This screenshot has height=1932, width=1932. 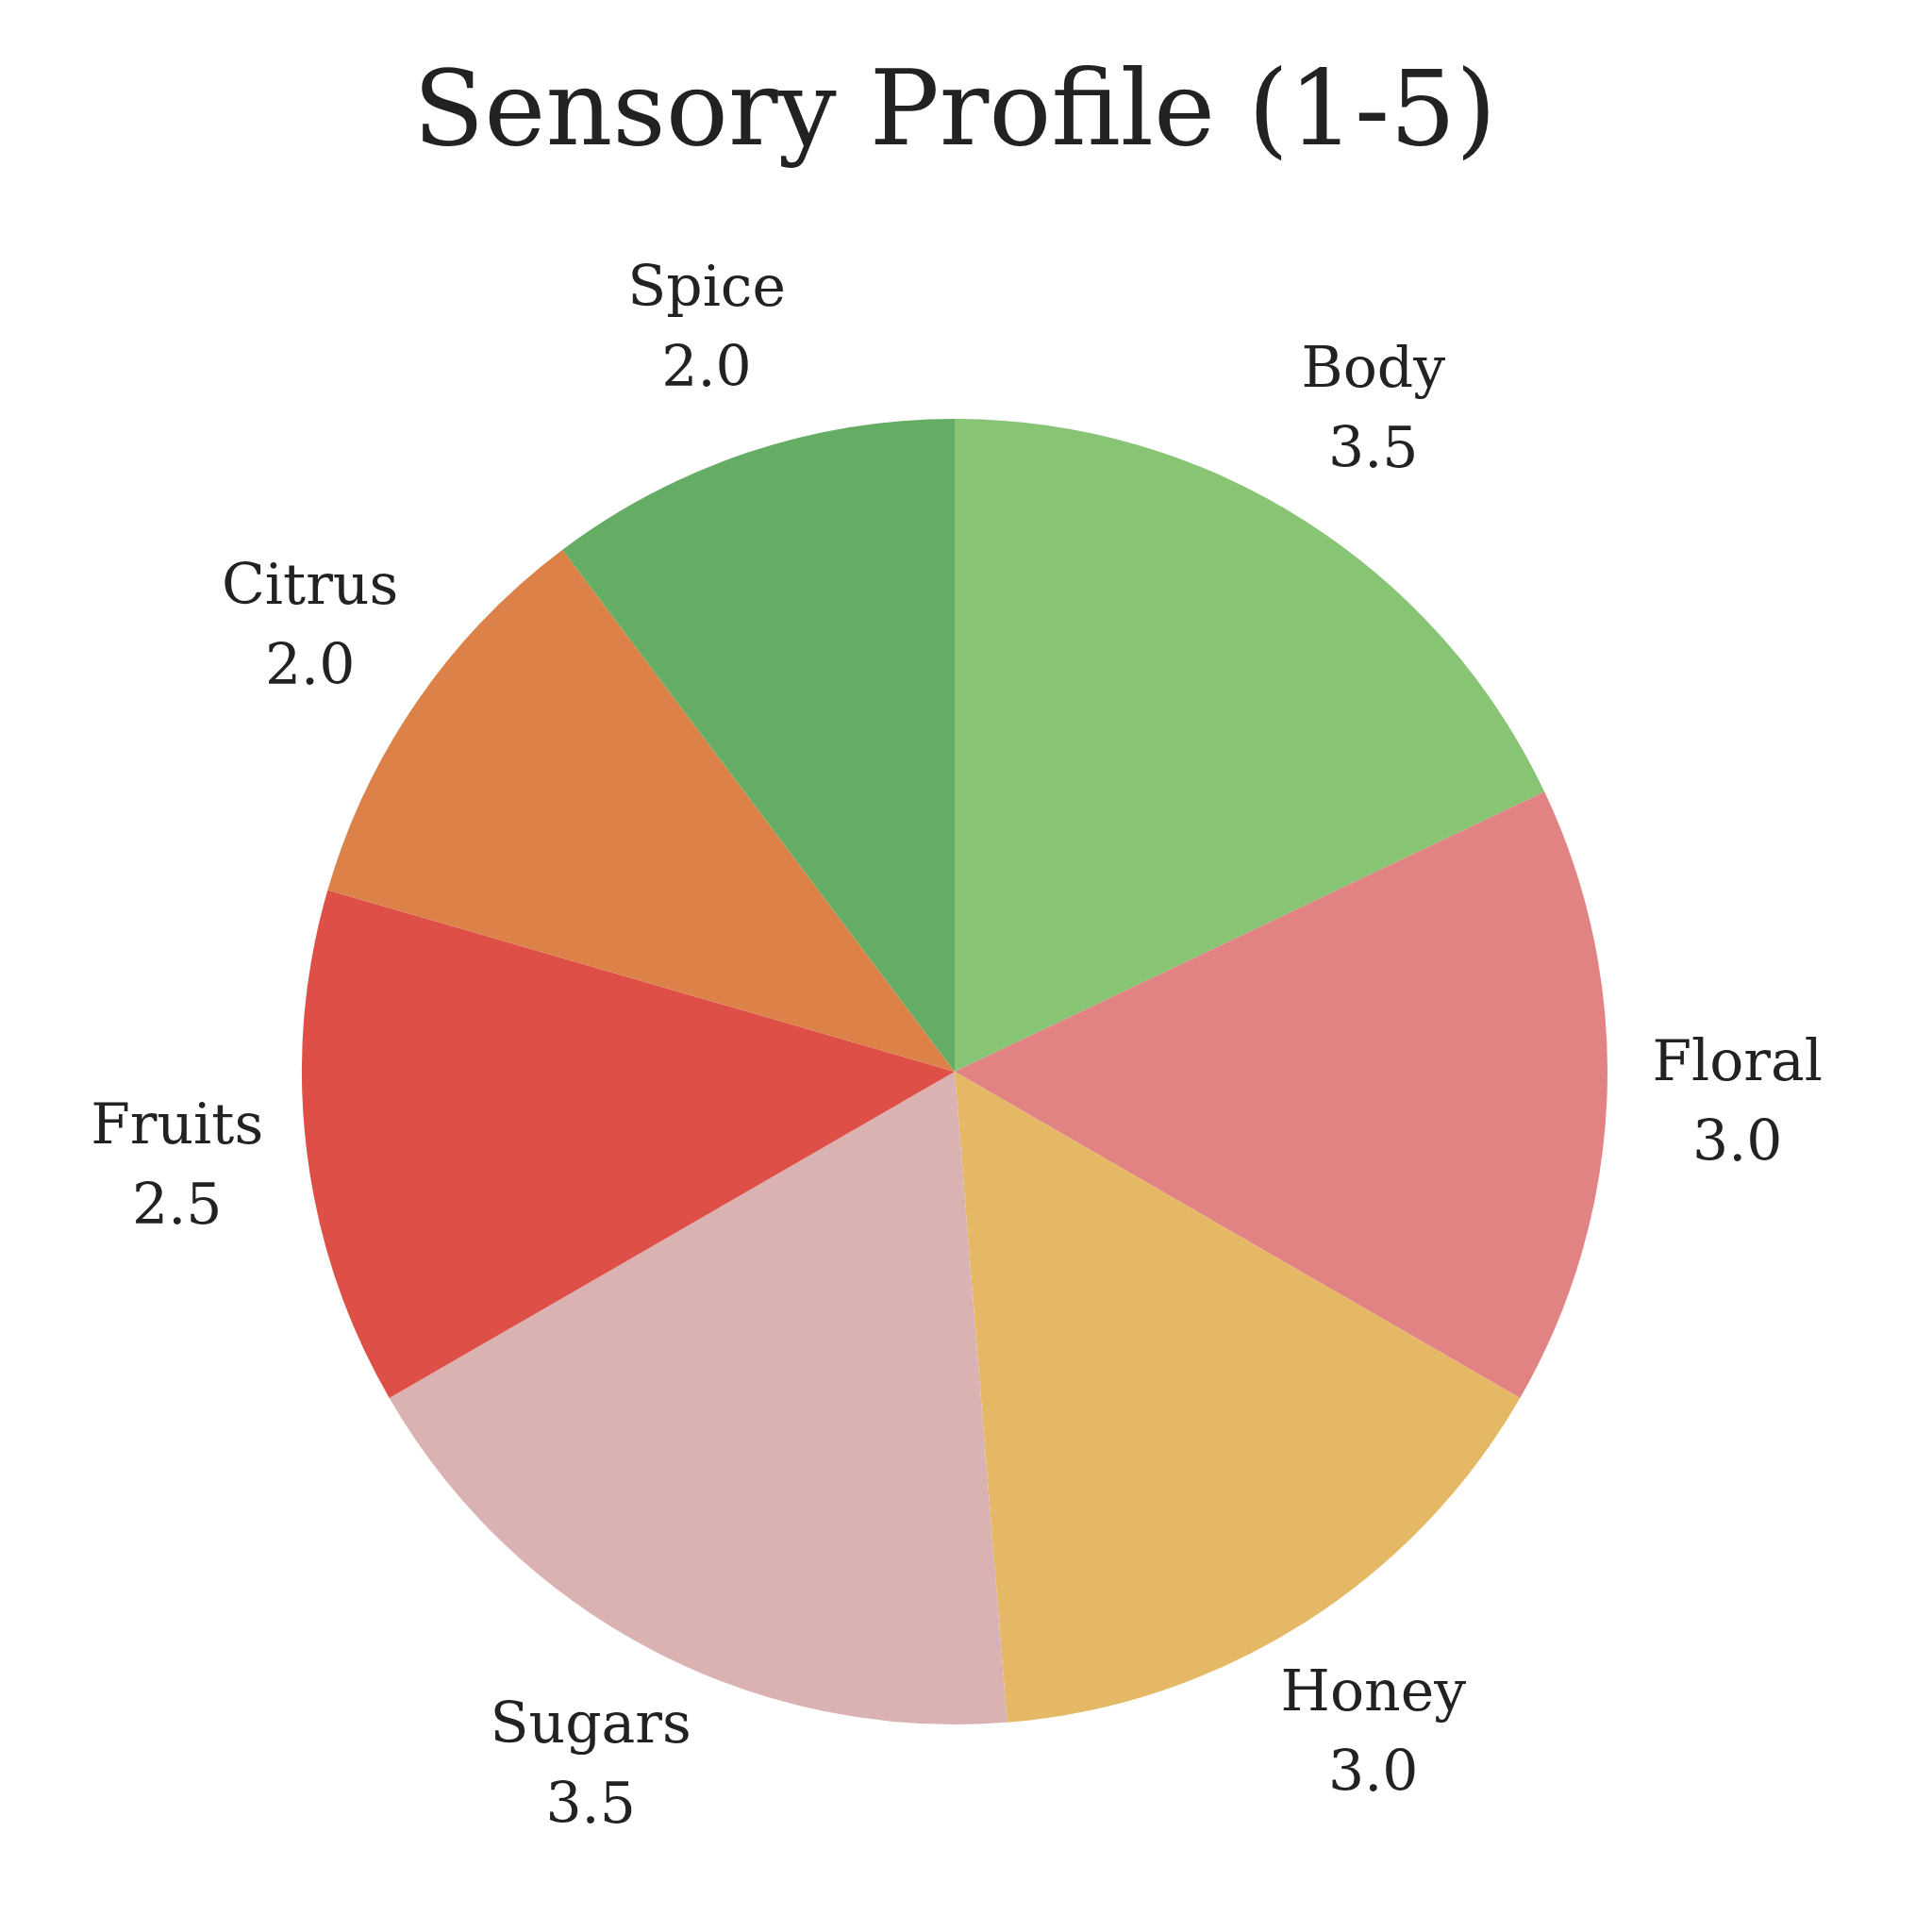 What do you see at coordinates (590, 1723) in the screenshot?
I see `slice-label: Sugars` at bounding box center [590, 1723].